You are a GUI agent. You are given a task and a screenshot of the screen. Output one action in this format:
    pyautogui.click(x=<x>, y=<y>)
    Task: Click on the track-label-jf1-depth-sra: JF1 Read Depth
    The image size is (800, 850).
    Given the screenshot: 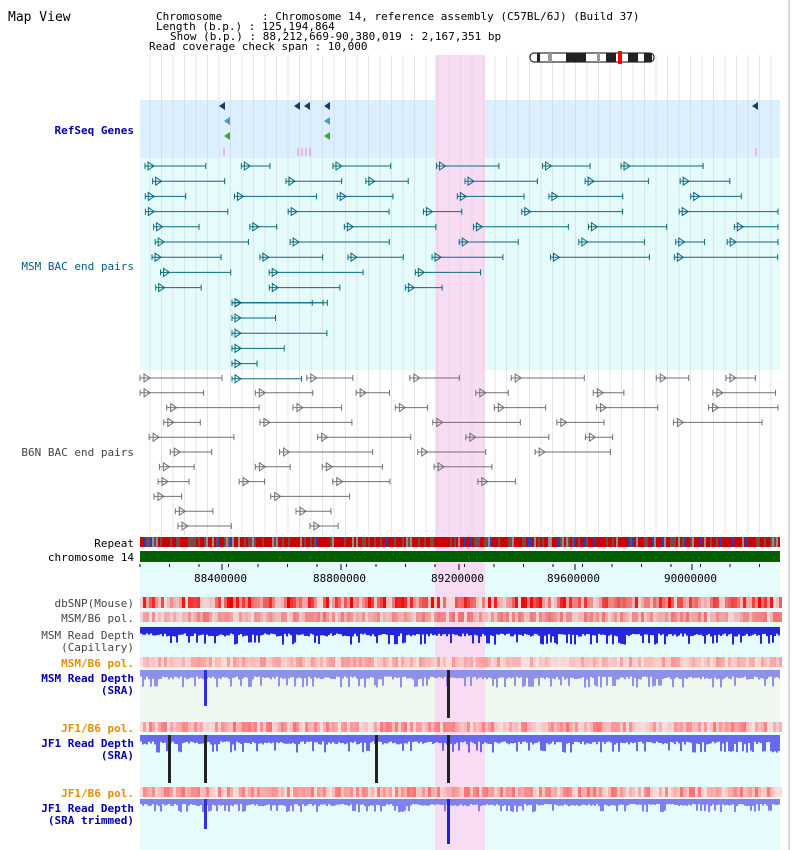 What is the action you would take?
    pyautogui.click(x=87, y=743)
    